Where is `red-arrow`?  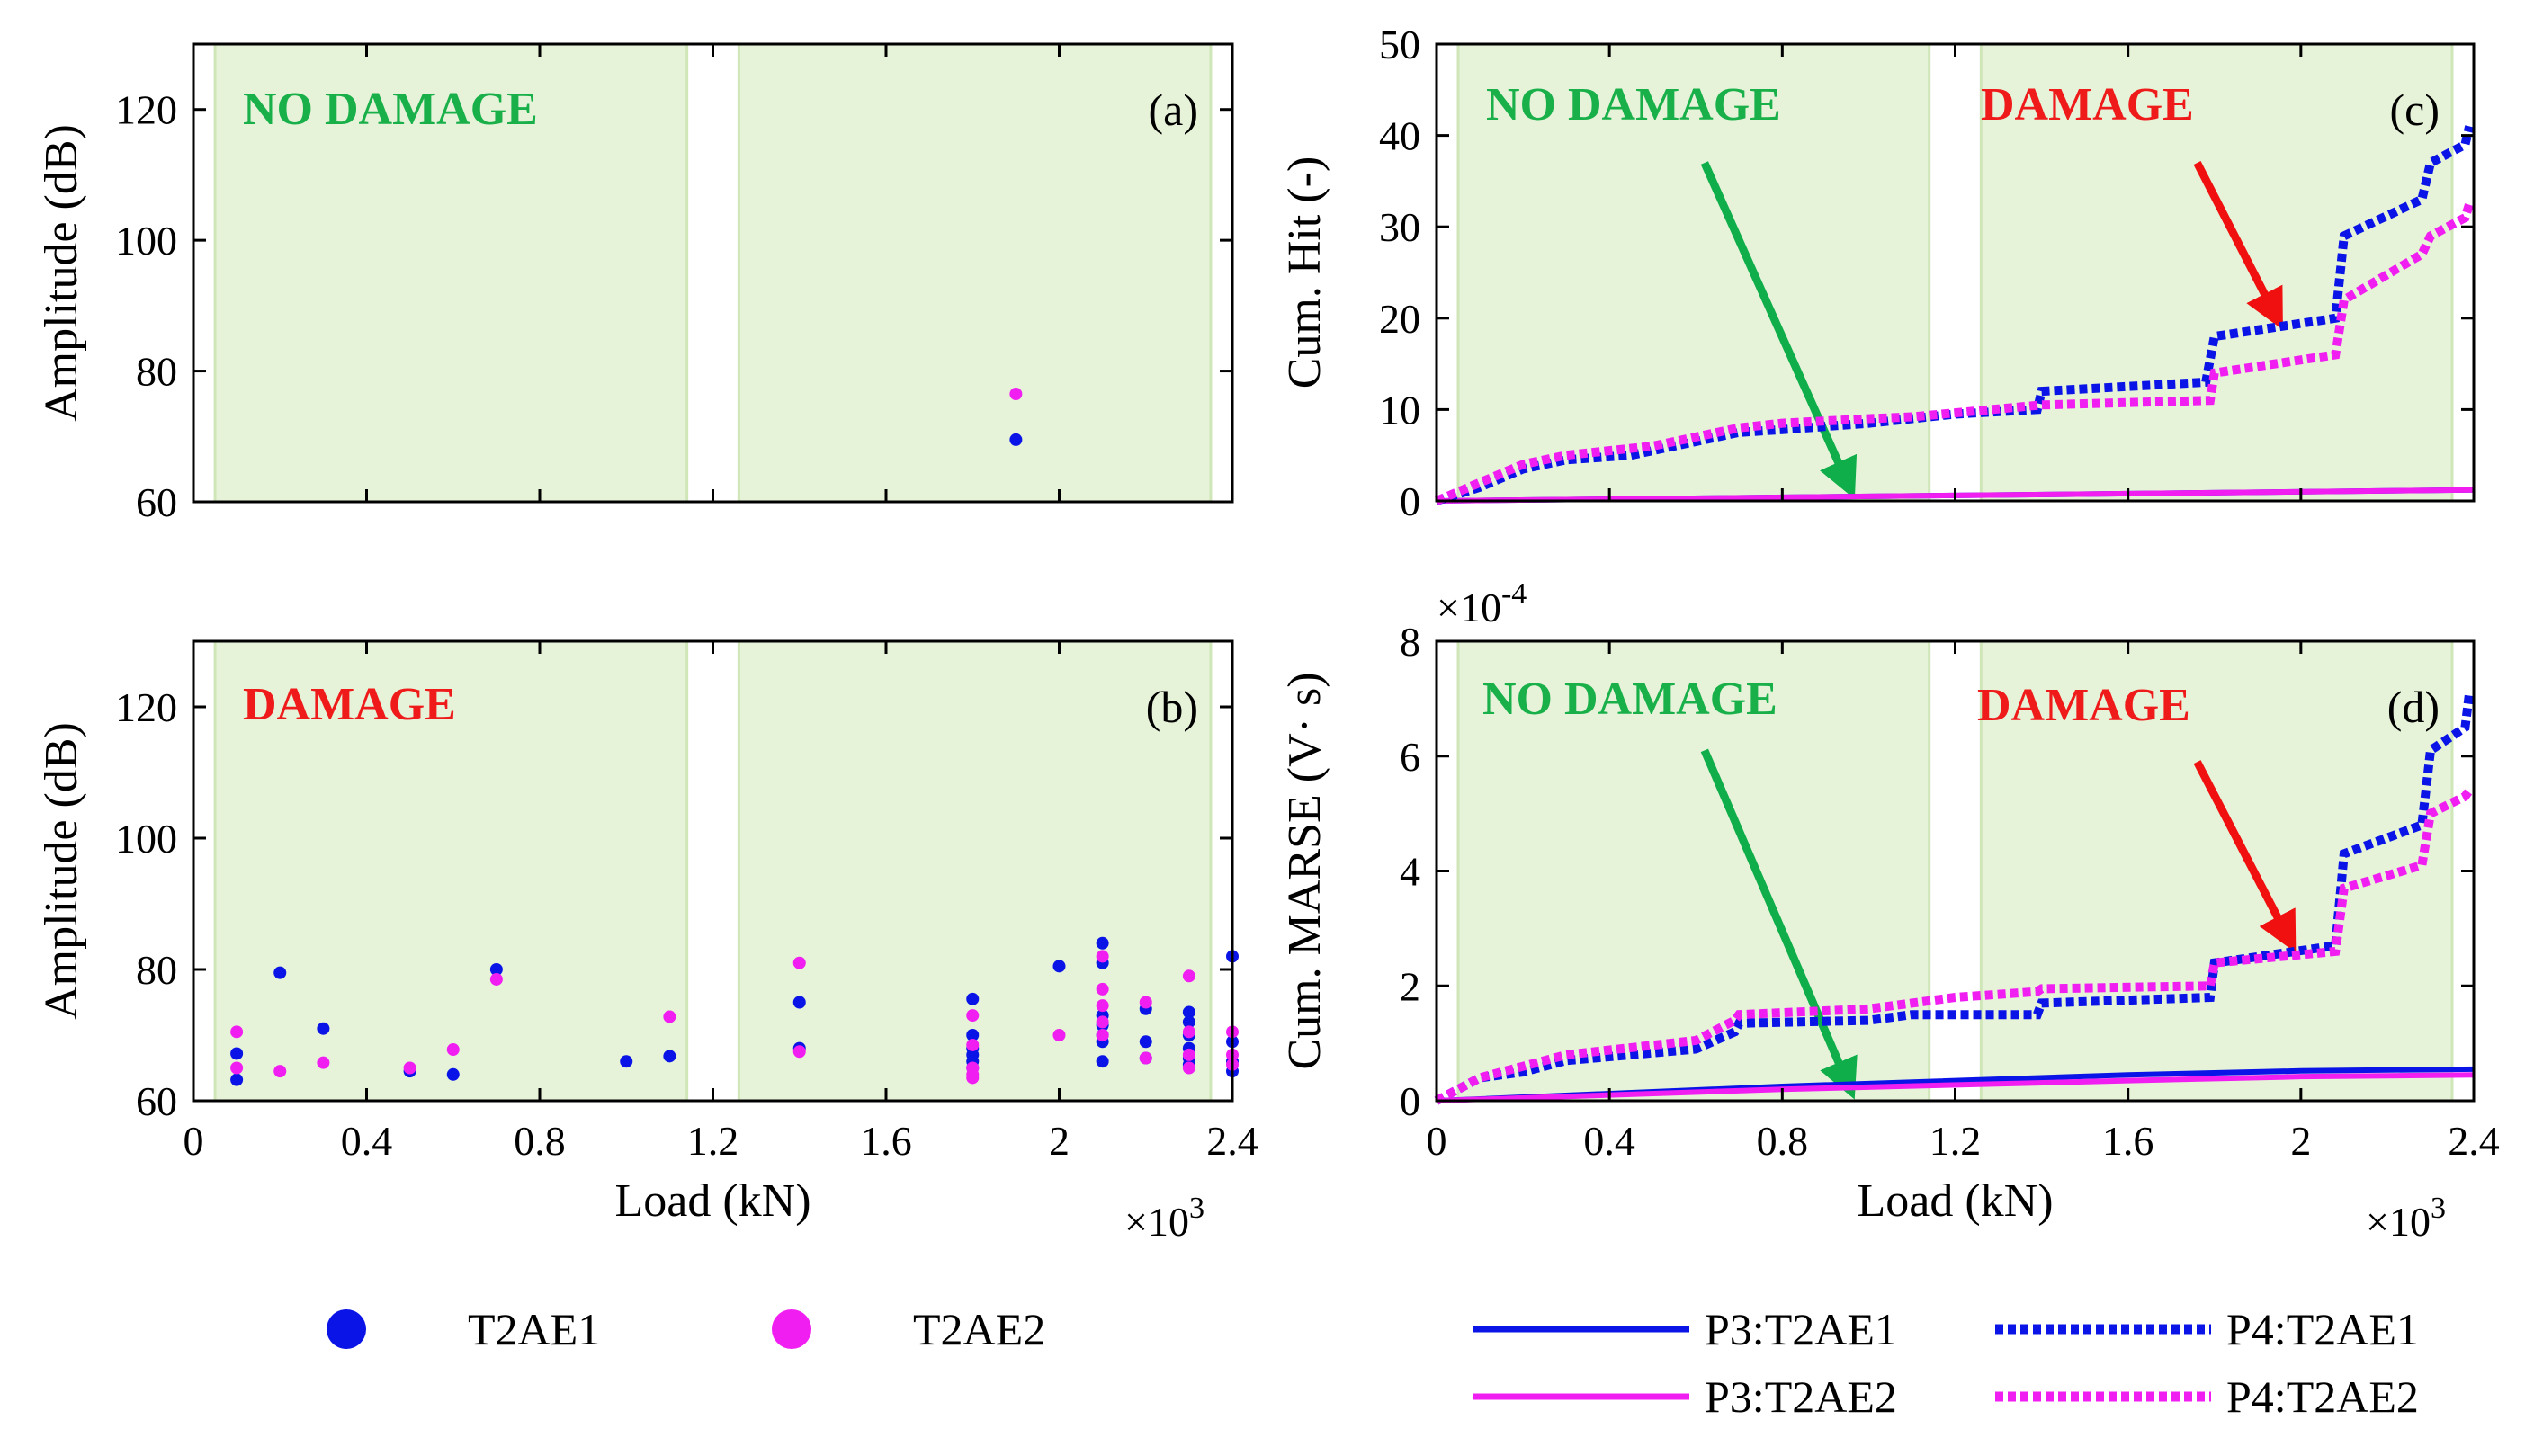 red-arrow is located at coordinates (2245, 857).